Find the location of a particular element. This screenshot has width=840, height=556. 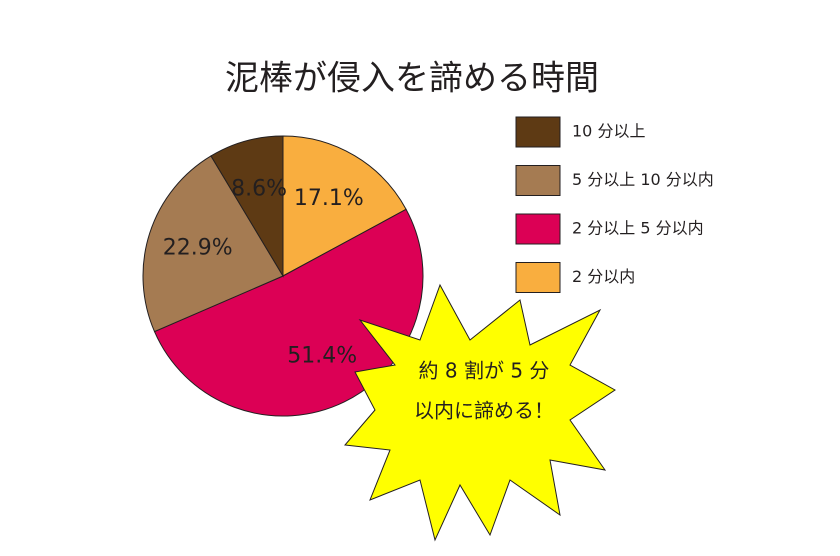

legend-label: 5 分以上 10 分以内 is located at coordinates (643, 179).